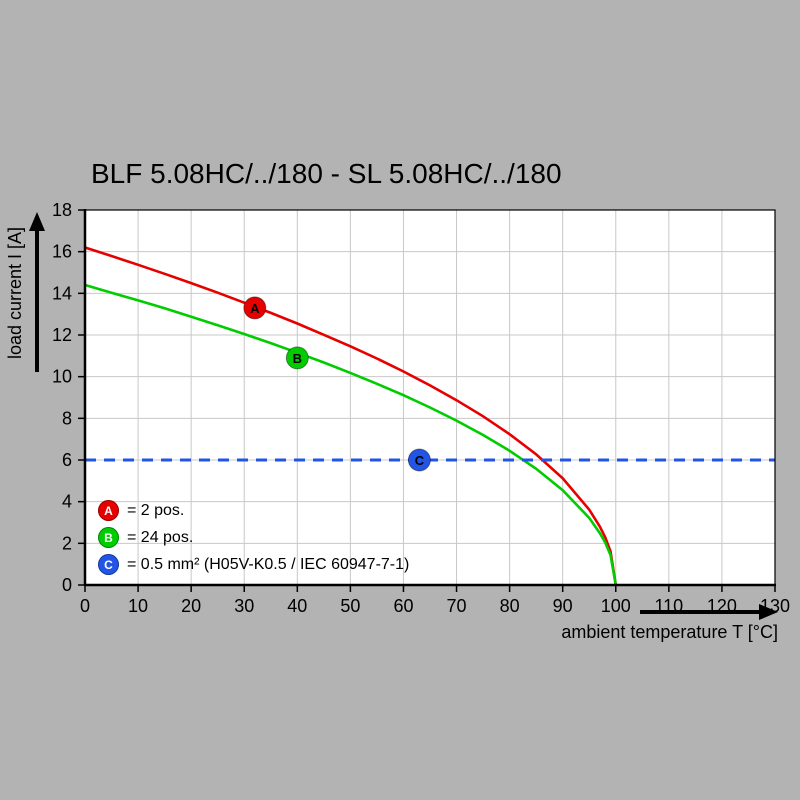 The image size is (800, 800). I want to click on legend-label-c: = 0.5 mm² (H05V-K0.5 / IEC 60947-7-1), so click(268, 564).